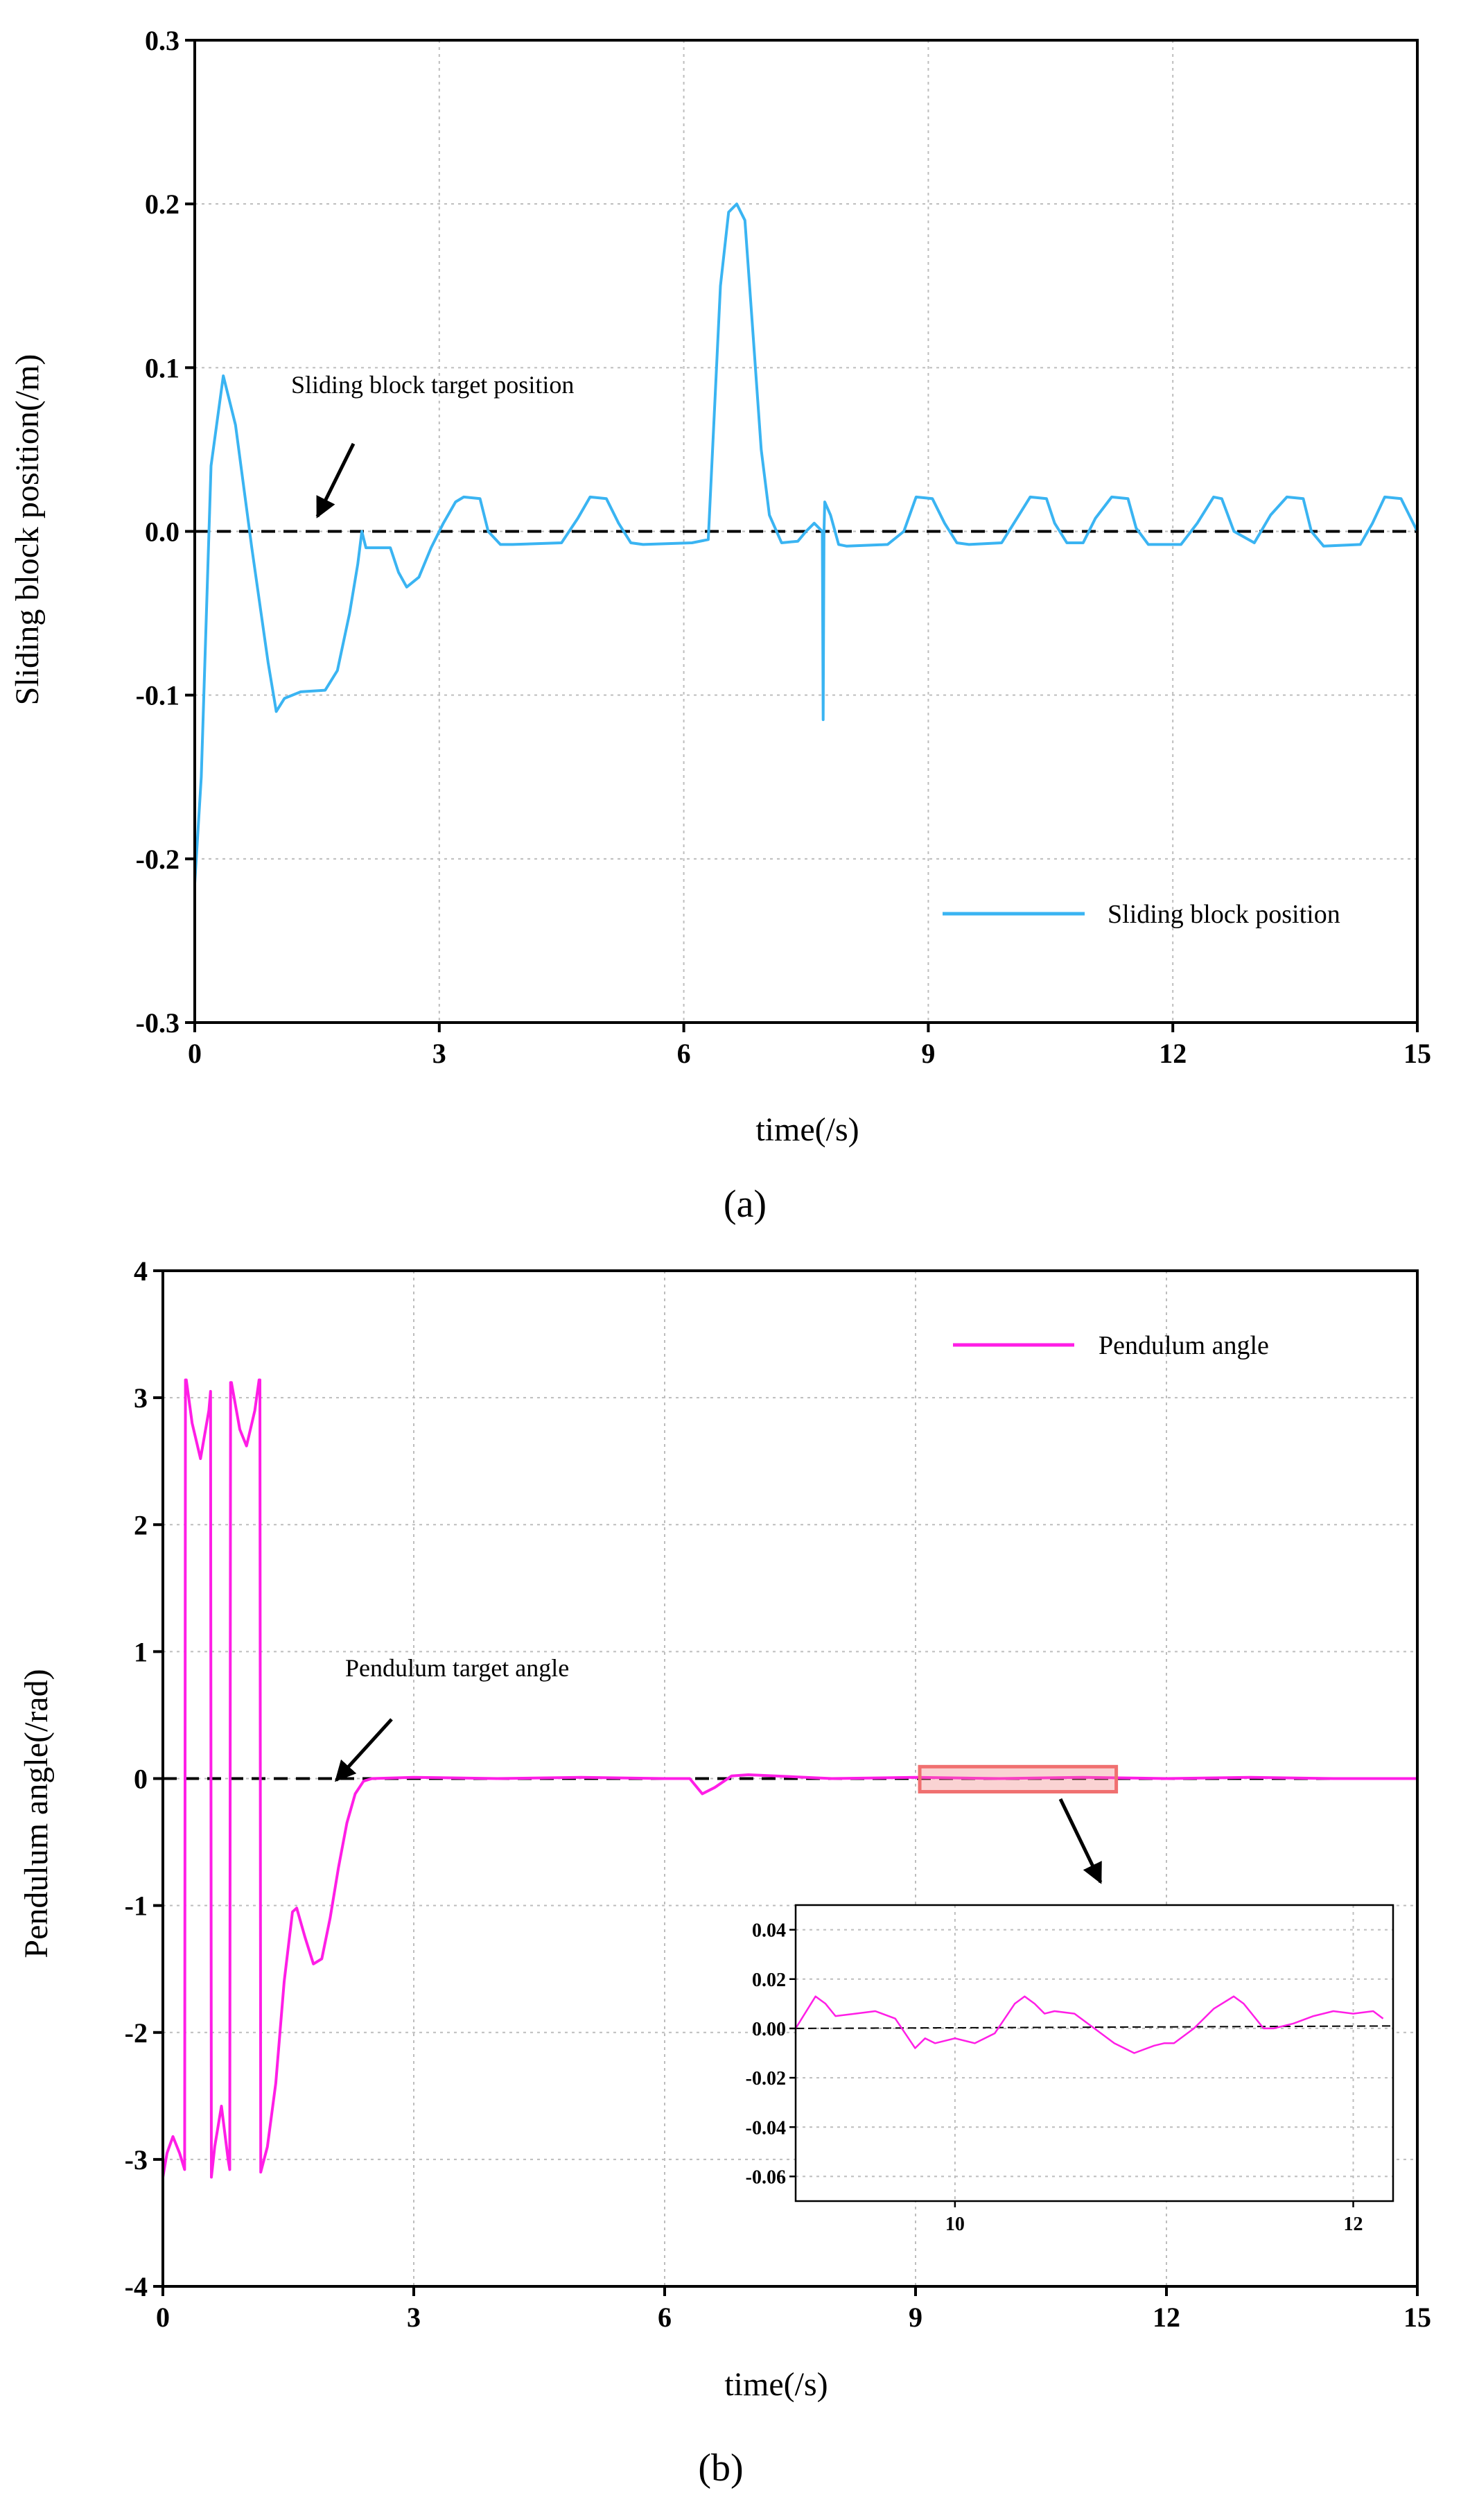  I want to click on x-axis-title-b: time(/s), so click(776, 2384).